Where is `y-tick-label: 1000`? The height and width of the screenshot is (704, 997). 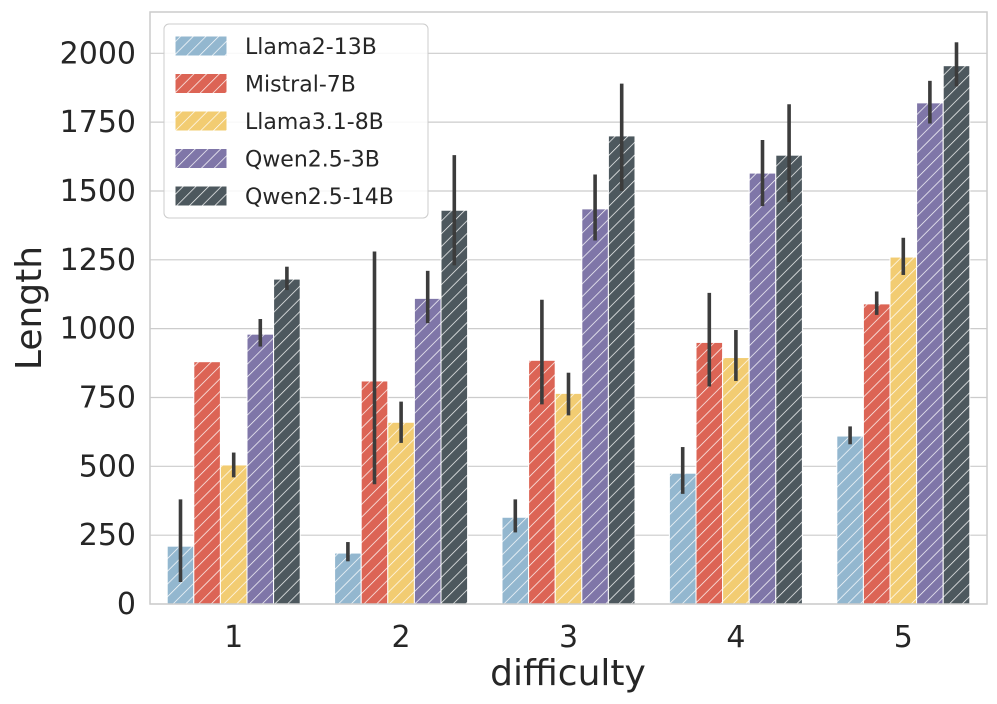
y-tick-label: 1000 is located at coordinates (98, 329).